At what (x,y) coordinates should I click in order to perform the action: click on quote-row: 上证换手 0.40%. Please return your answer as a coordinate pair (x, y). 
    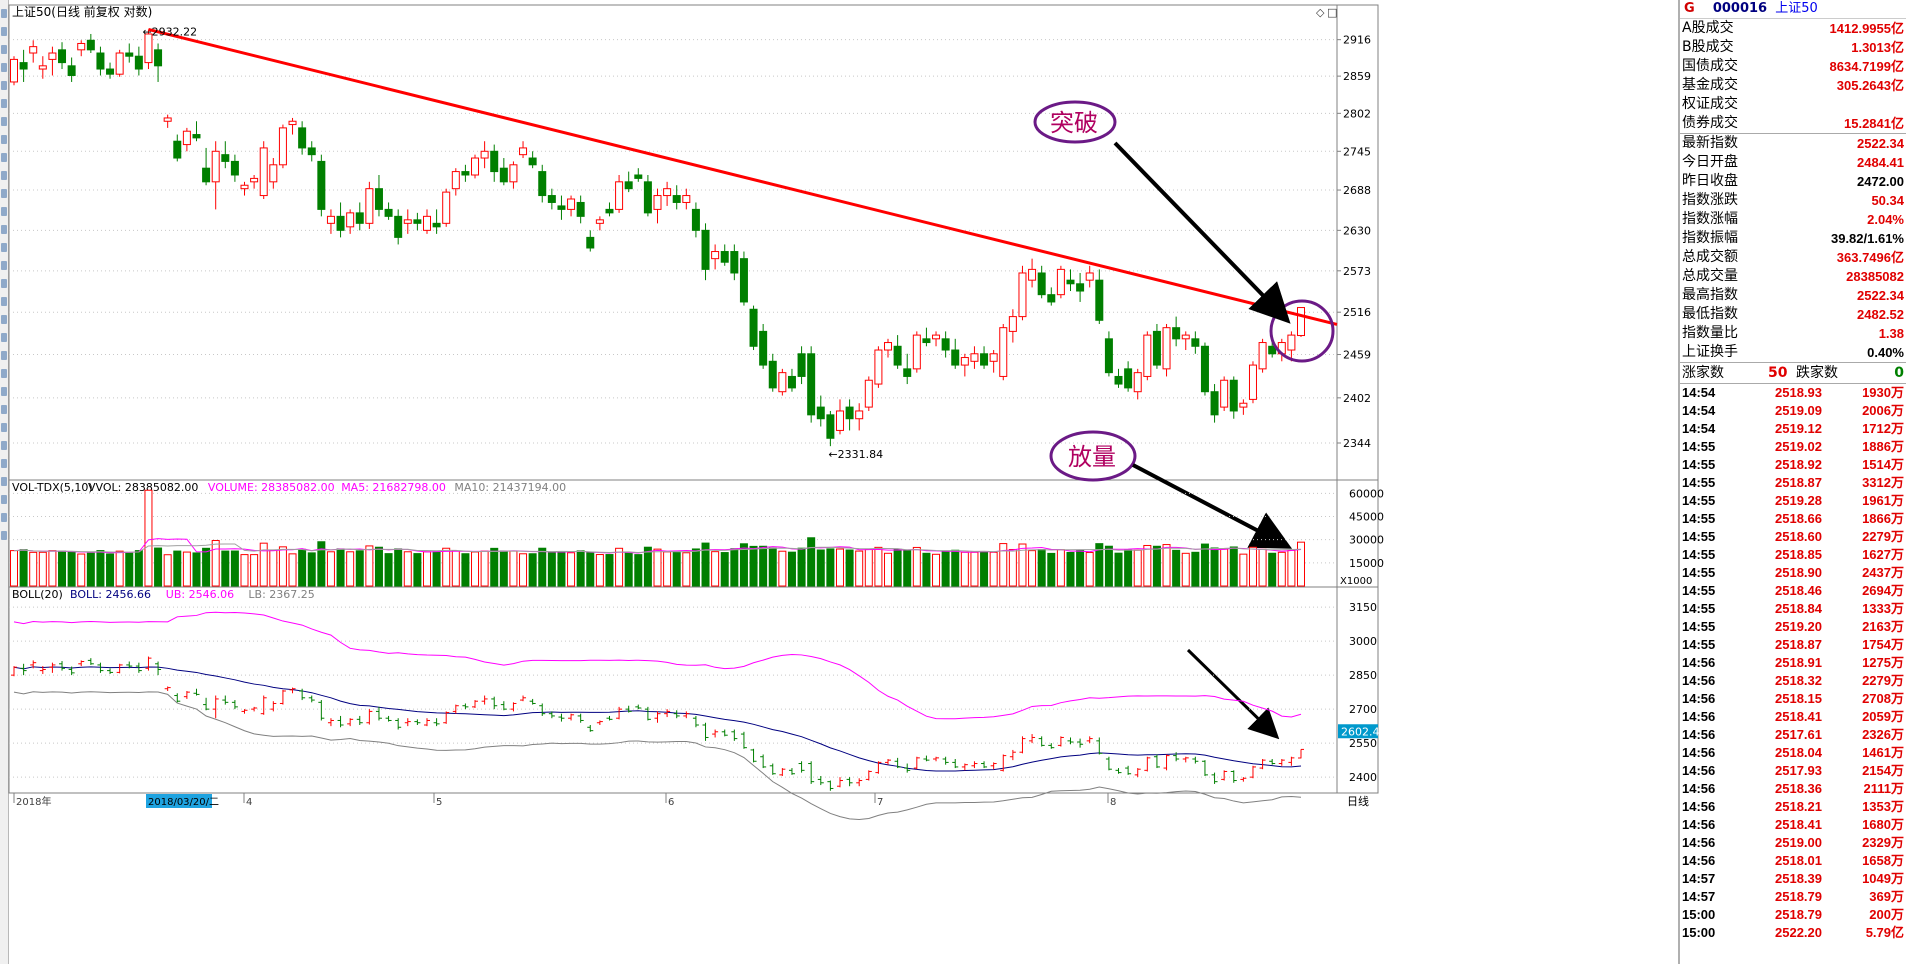
    Looking at the image, I should click on (1793, 352).